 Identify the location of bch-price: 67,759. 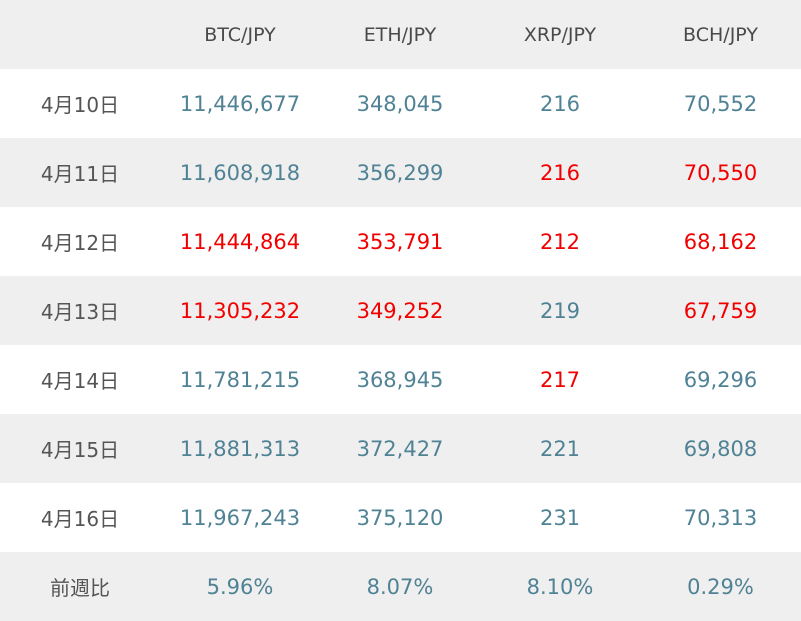
(720, 310).